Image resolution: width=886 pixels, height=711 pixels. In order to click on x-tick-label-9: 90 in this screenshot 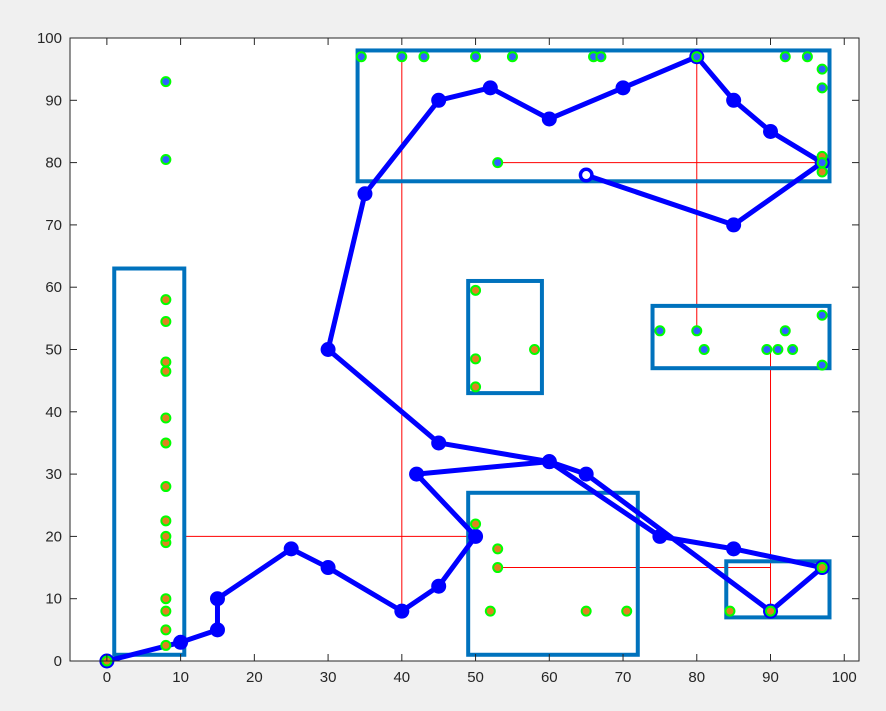, I will do `click(770, 677)`.